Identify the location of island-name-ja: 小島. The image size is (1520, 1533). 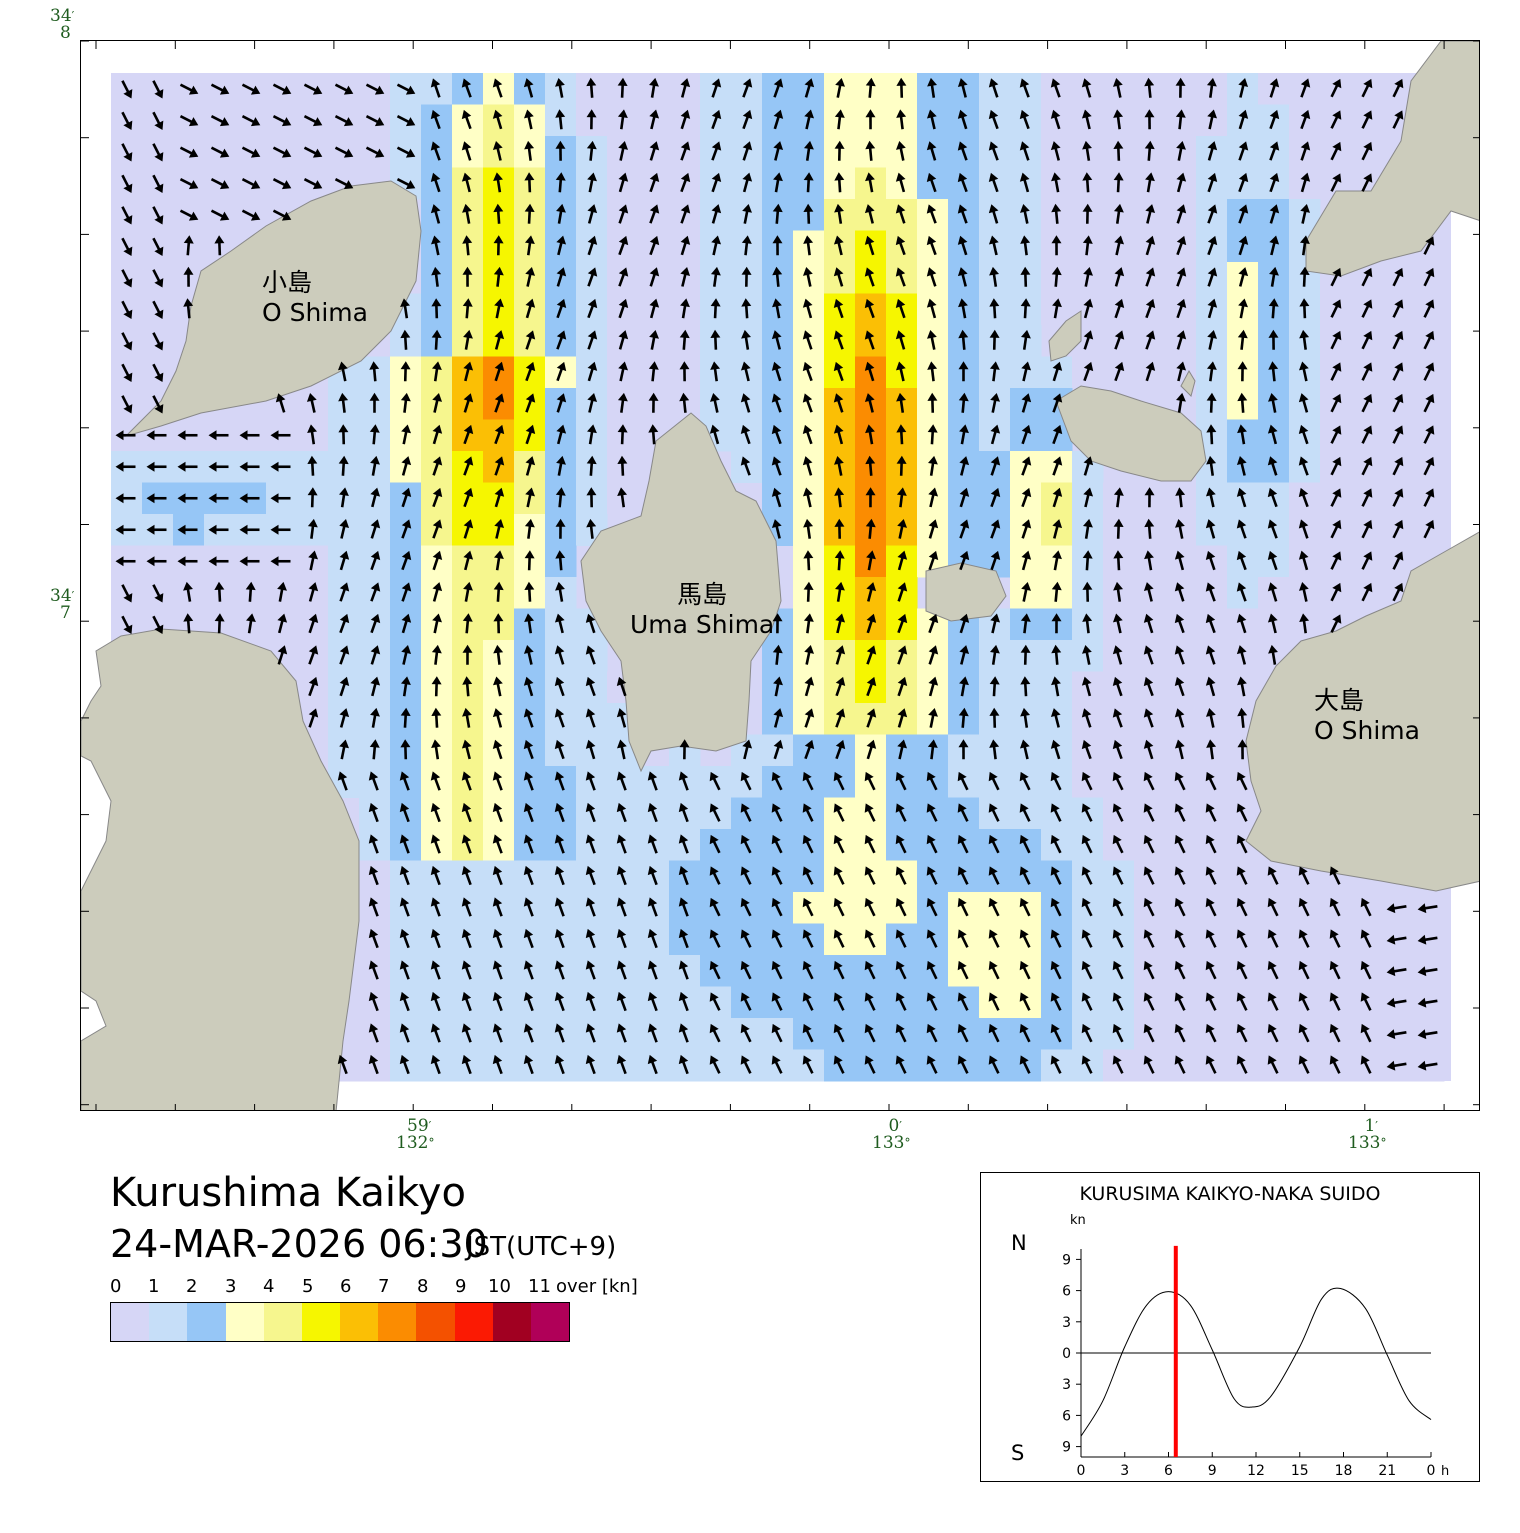
(287, 282).